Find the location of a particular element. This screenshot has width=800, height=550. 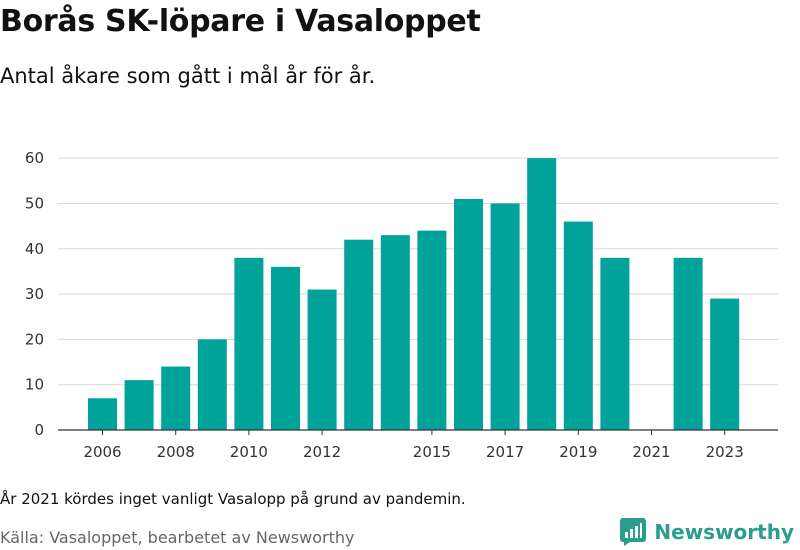

bar-2013 is located at coordinates (359, 334).